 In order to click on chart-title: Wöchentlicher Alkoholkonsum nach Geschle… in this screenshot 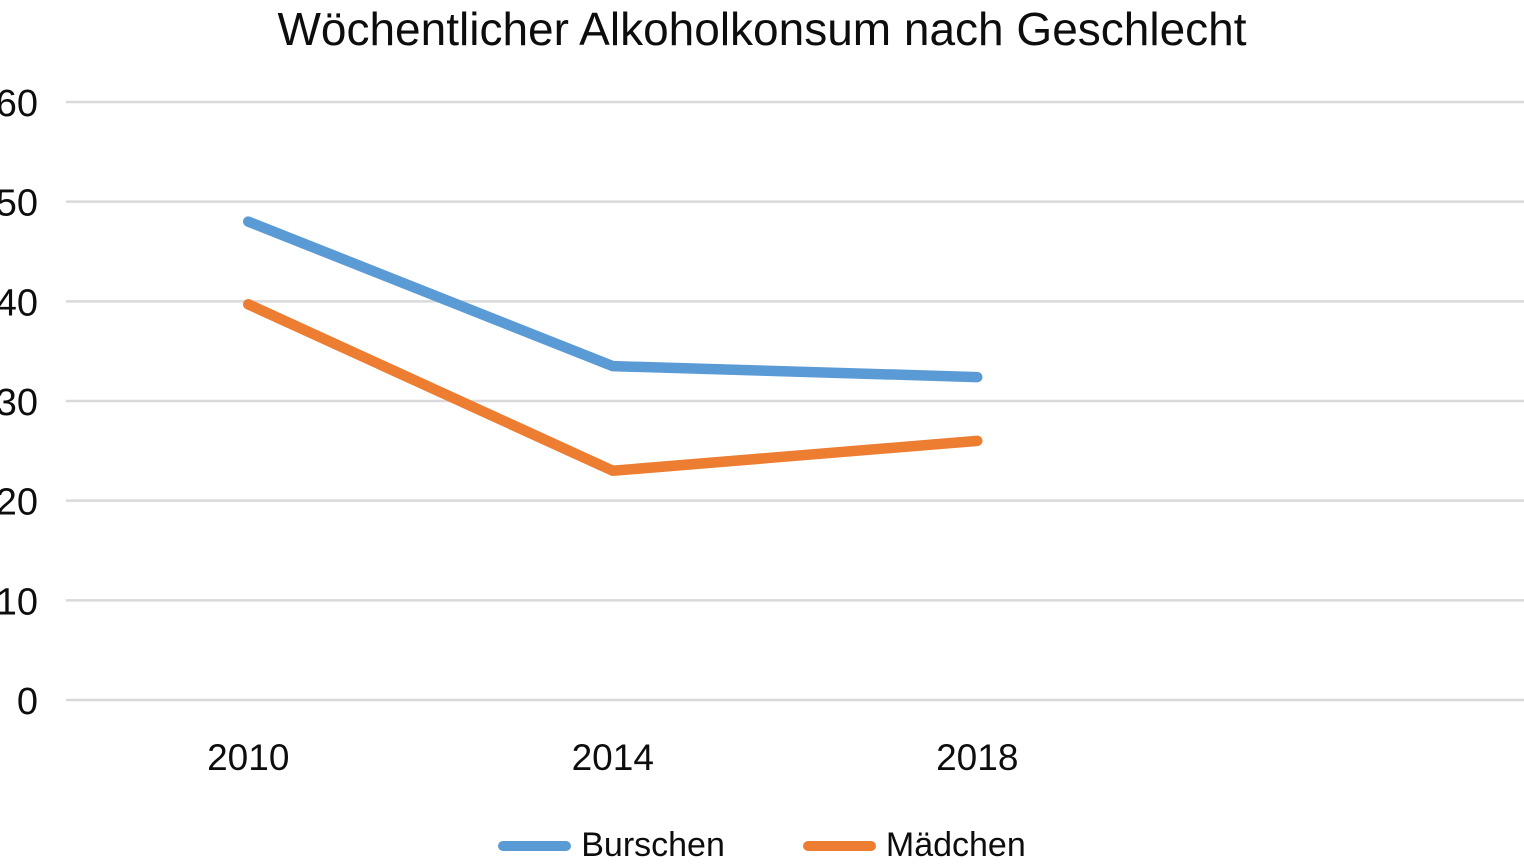, I will do `click(762, 29)`.